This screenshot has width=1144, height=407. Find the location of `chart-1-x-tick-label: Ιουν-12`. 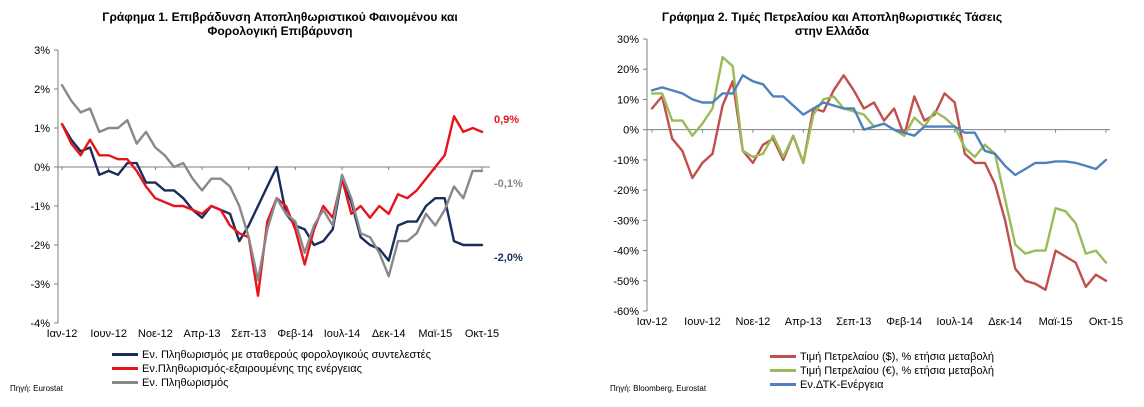

chart-1-x-tick-label: Ιουν-12 is located at coordinates (108, 334).